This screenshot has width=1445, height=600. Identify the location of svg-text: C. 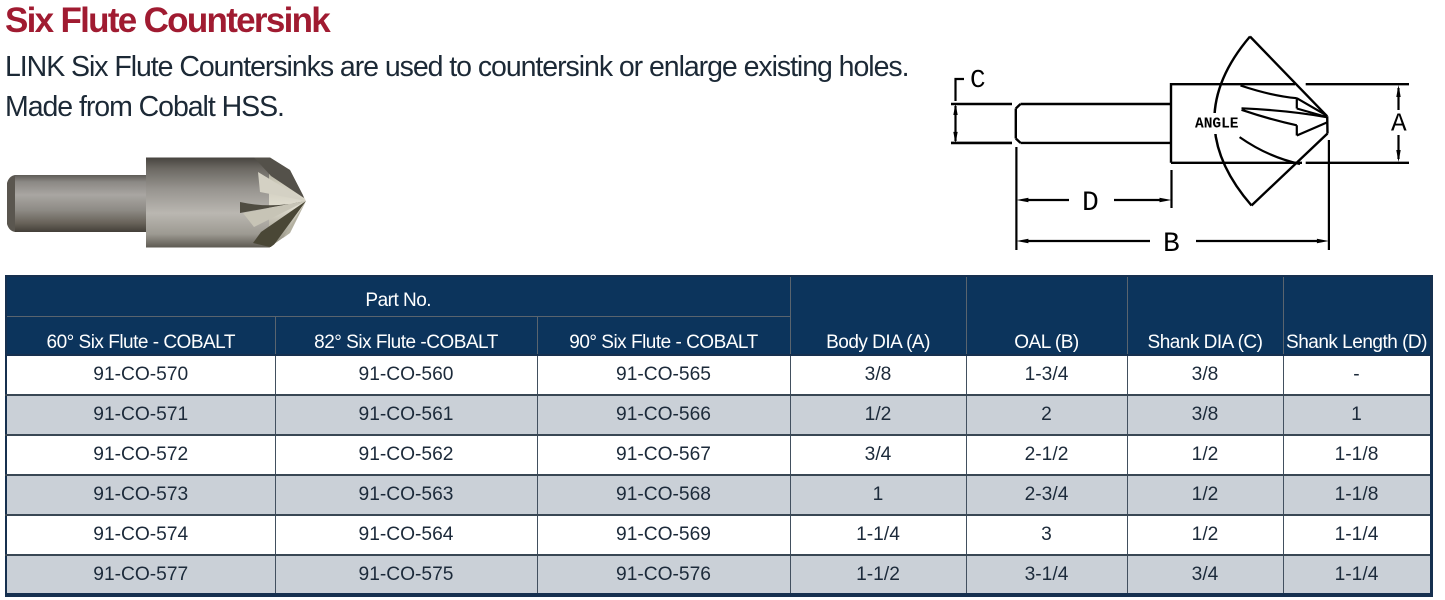
(978, 80).